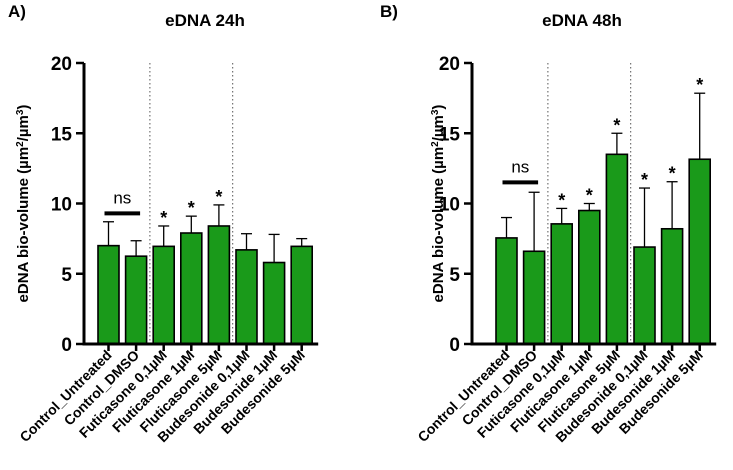  What do you see at coordinates (582, 20) in the screenshot?
I see `chart-title: eDNA 48h` at bounding box center [582, 20].